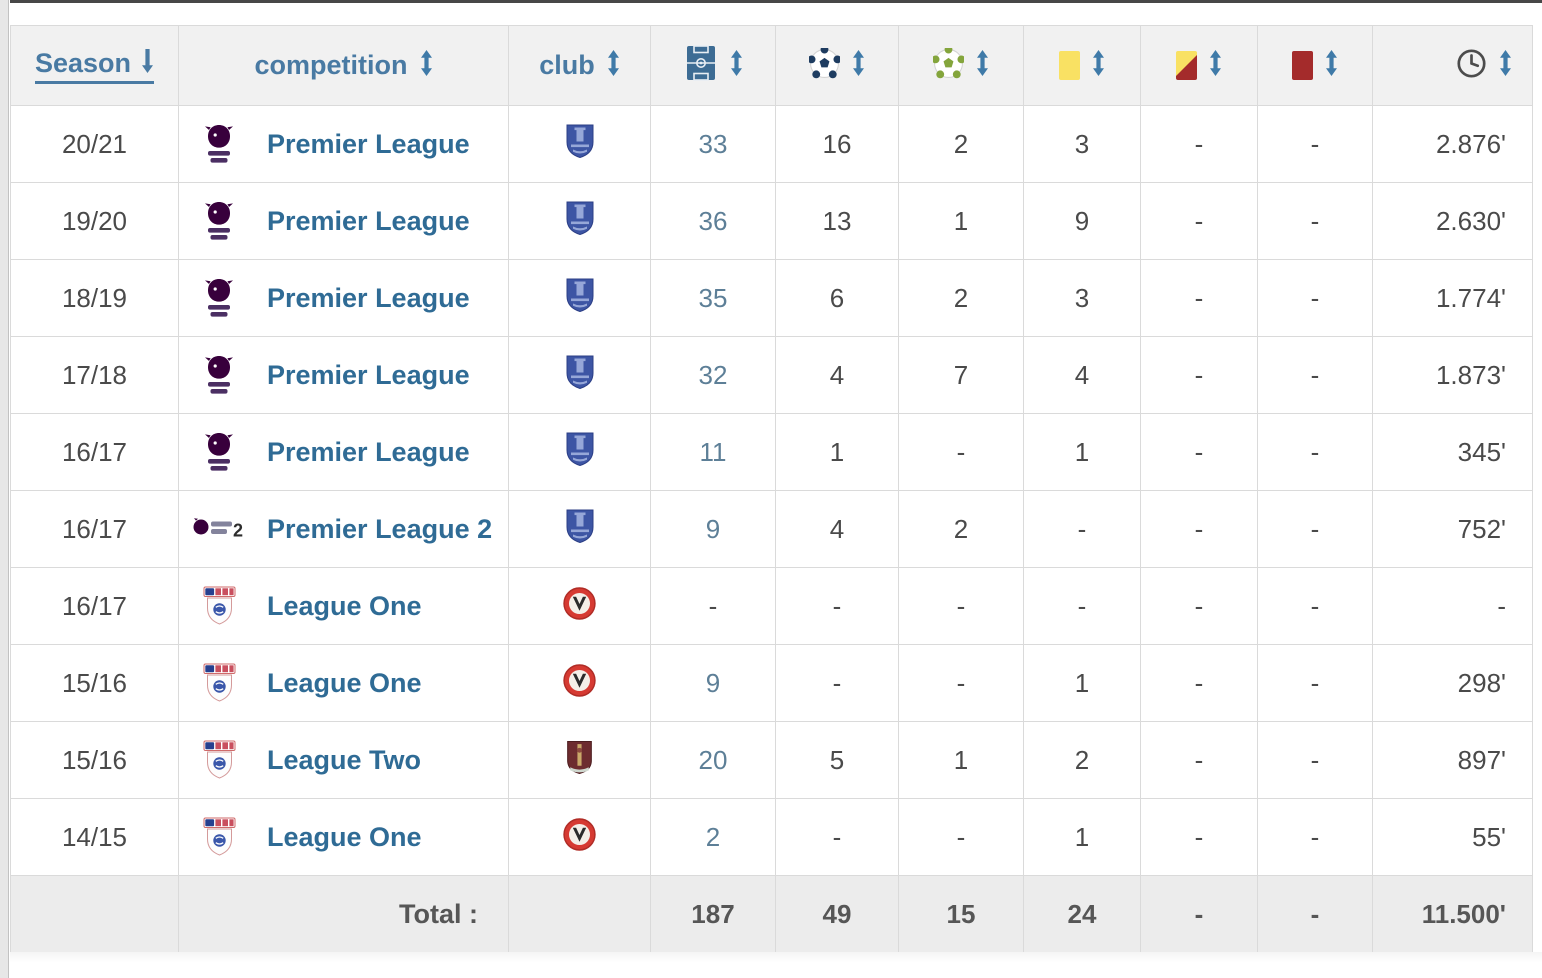  I want to click on minutes-value: 897', so click(1481, 759).